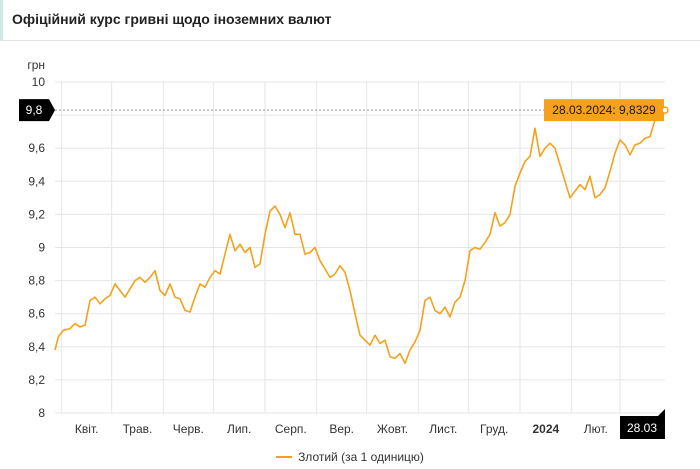 The width and height of the screenshot is (700, 469). Describe the element at coordinates (36, 380) in the screenshot. I see `y-tick-label: 8,2` at that location.